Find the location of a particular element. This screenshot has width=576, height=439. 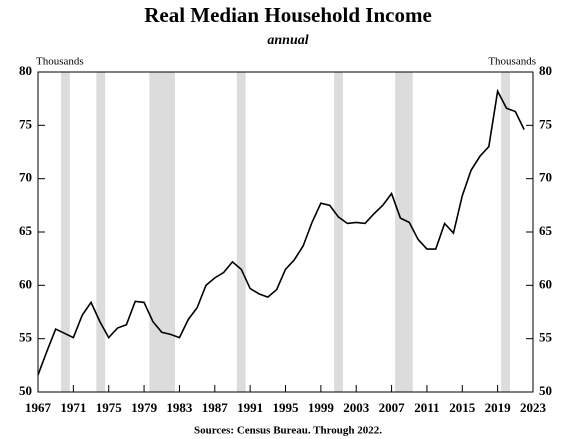

y-tick-label: 80 is located at coordinates (25, 70).